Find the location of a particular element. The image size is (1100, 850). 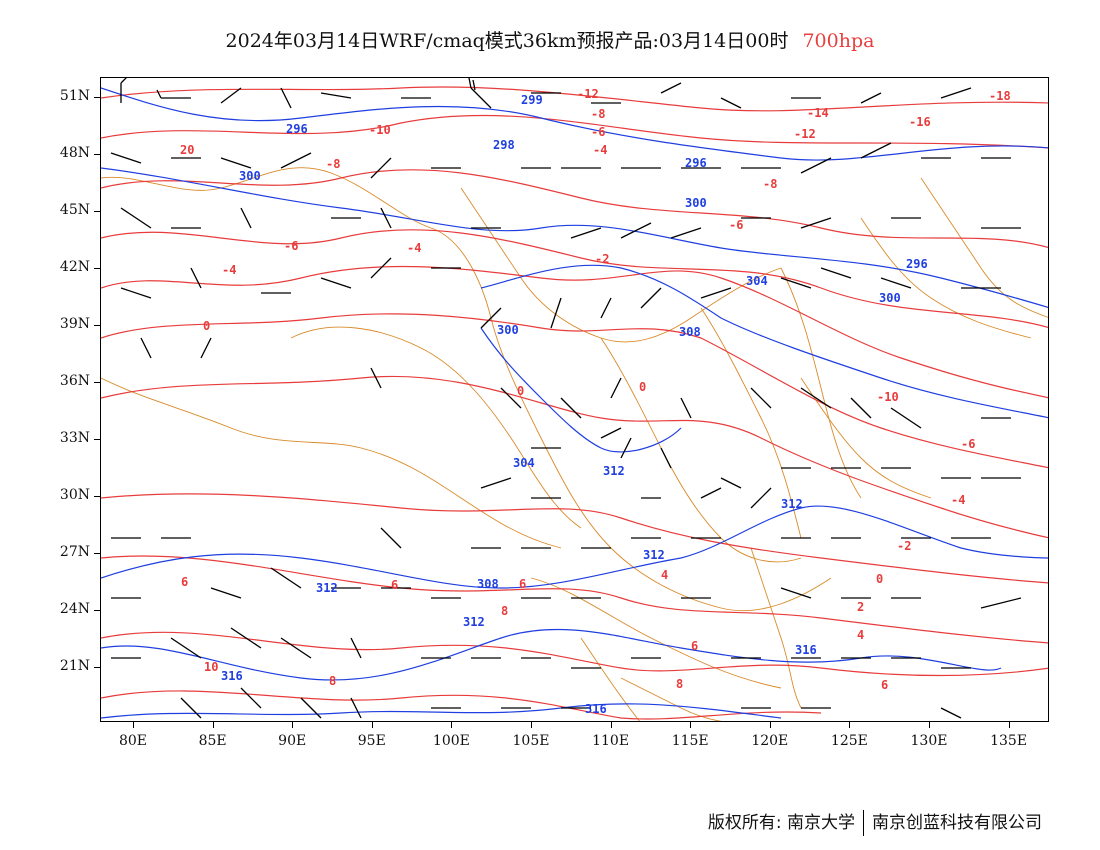

lon-label: 115E is located at coordinates (690, 741).